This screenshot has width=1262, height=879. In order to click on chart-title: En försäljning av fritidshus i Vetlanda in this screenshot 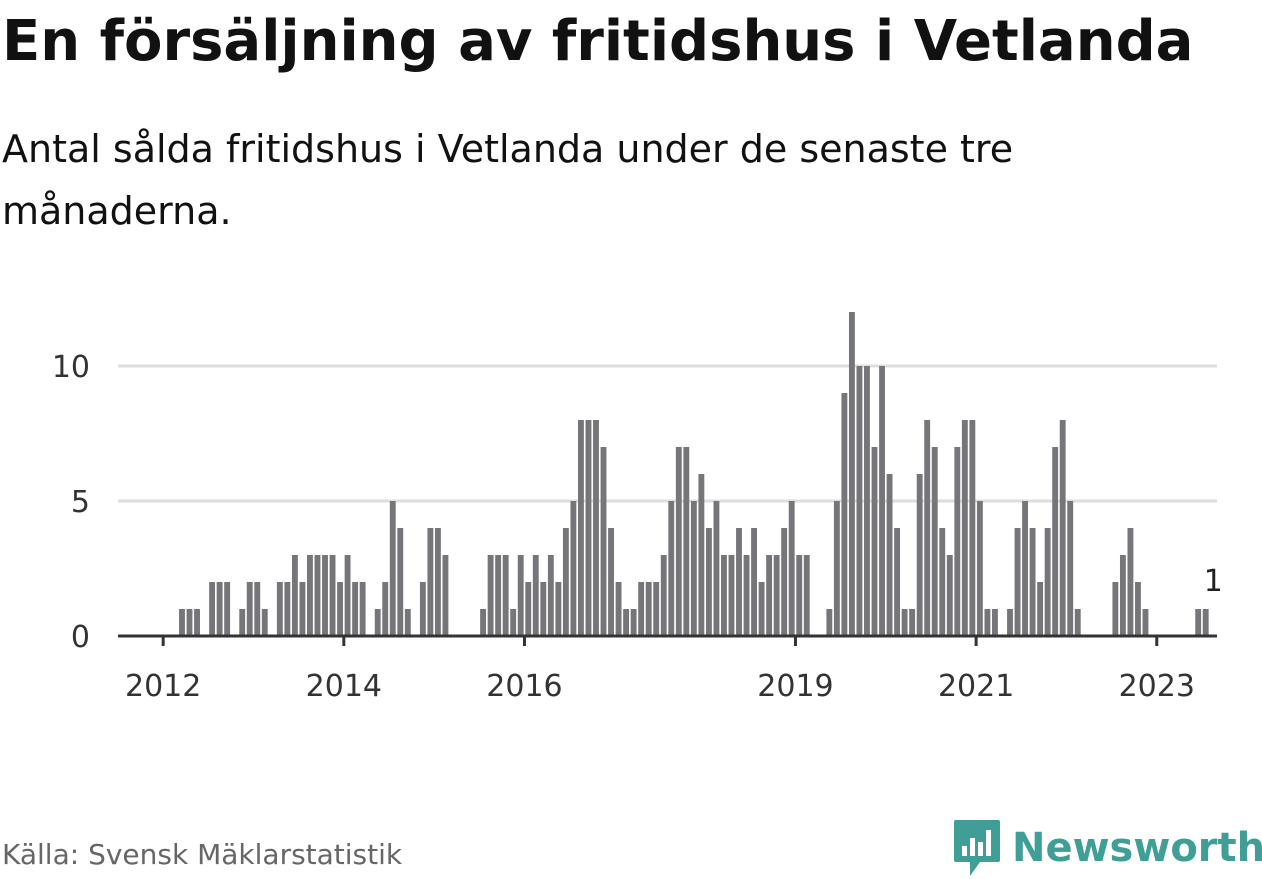, I will do `click(598, 41)`.